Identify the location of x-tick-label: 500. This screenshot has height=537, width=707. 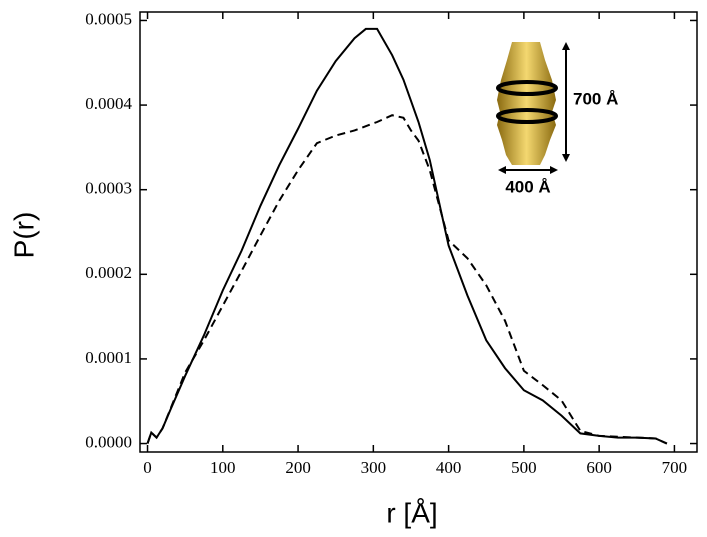
(524, 467).